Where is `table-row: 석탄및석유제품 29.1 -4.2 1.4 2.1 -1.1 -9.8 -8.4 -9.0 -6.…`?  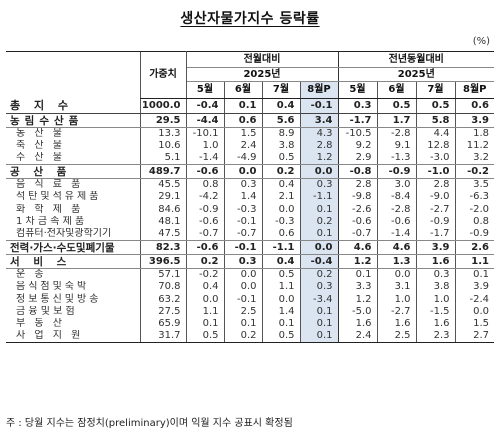 table-row: 석탄및석유제품 29.1 -4.2 1.4 2.1 -1.1 -9.8 -8.4 -9.0 -6.… is located at coordinates (250, 197).